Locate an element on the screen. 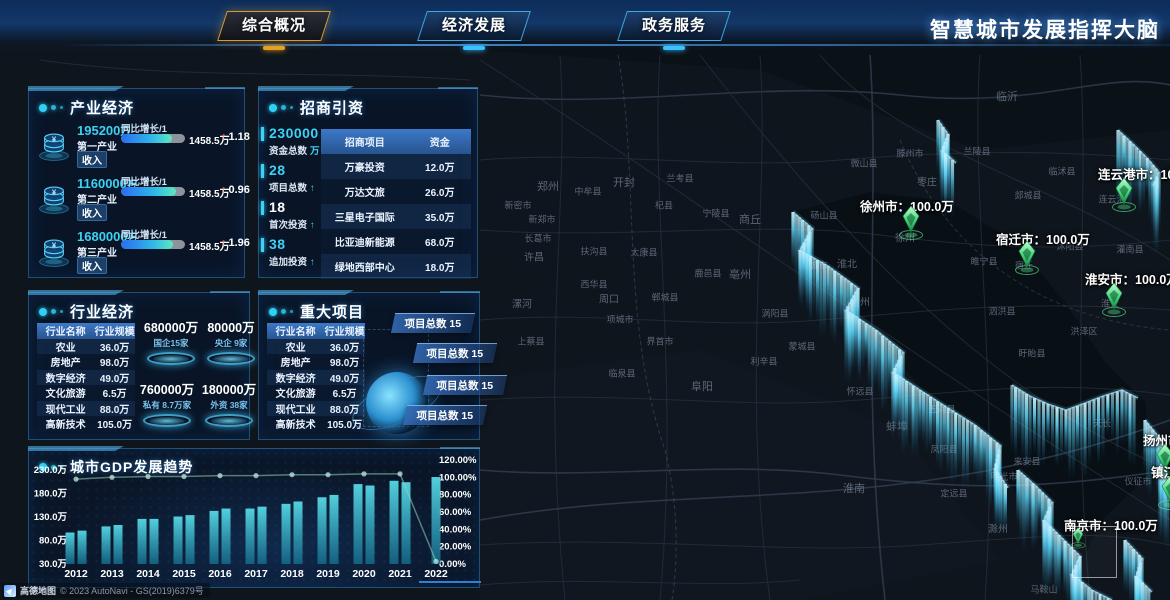  cell-name: 绿地西部中心 is located at coordinates (364, 268).